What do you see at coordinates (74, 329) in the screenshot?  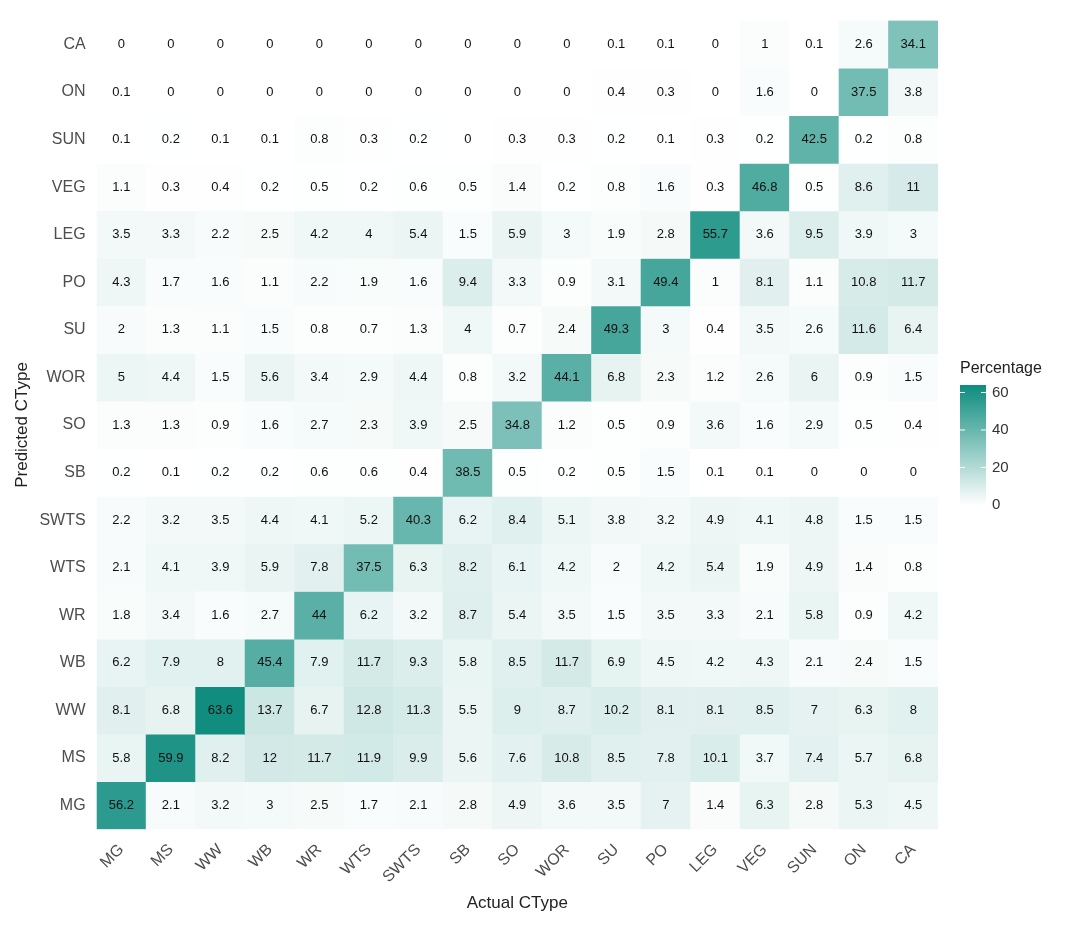 I see `y-tick-label: SU` at bounding box center [74, 329].